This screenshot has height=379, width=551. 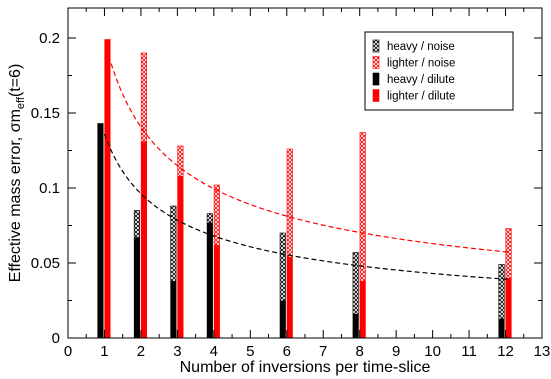 What do you see at coordinates (144, 239) in the screenshot?
I see `lighter-dilute-bar-x2` at bounding box center [144, 239].